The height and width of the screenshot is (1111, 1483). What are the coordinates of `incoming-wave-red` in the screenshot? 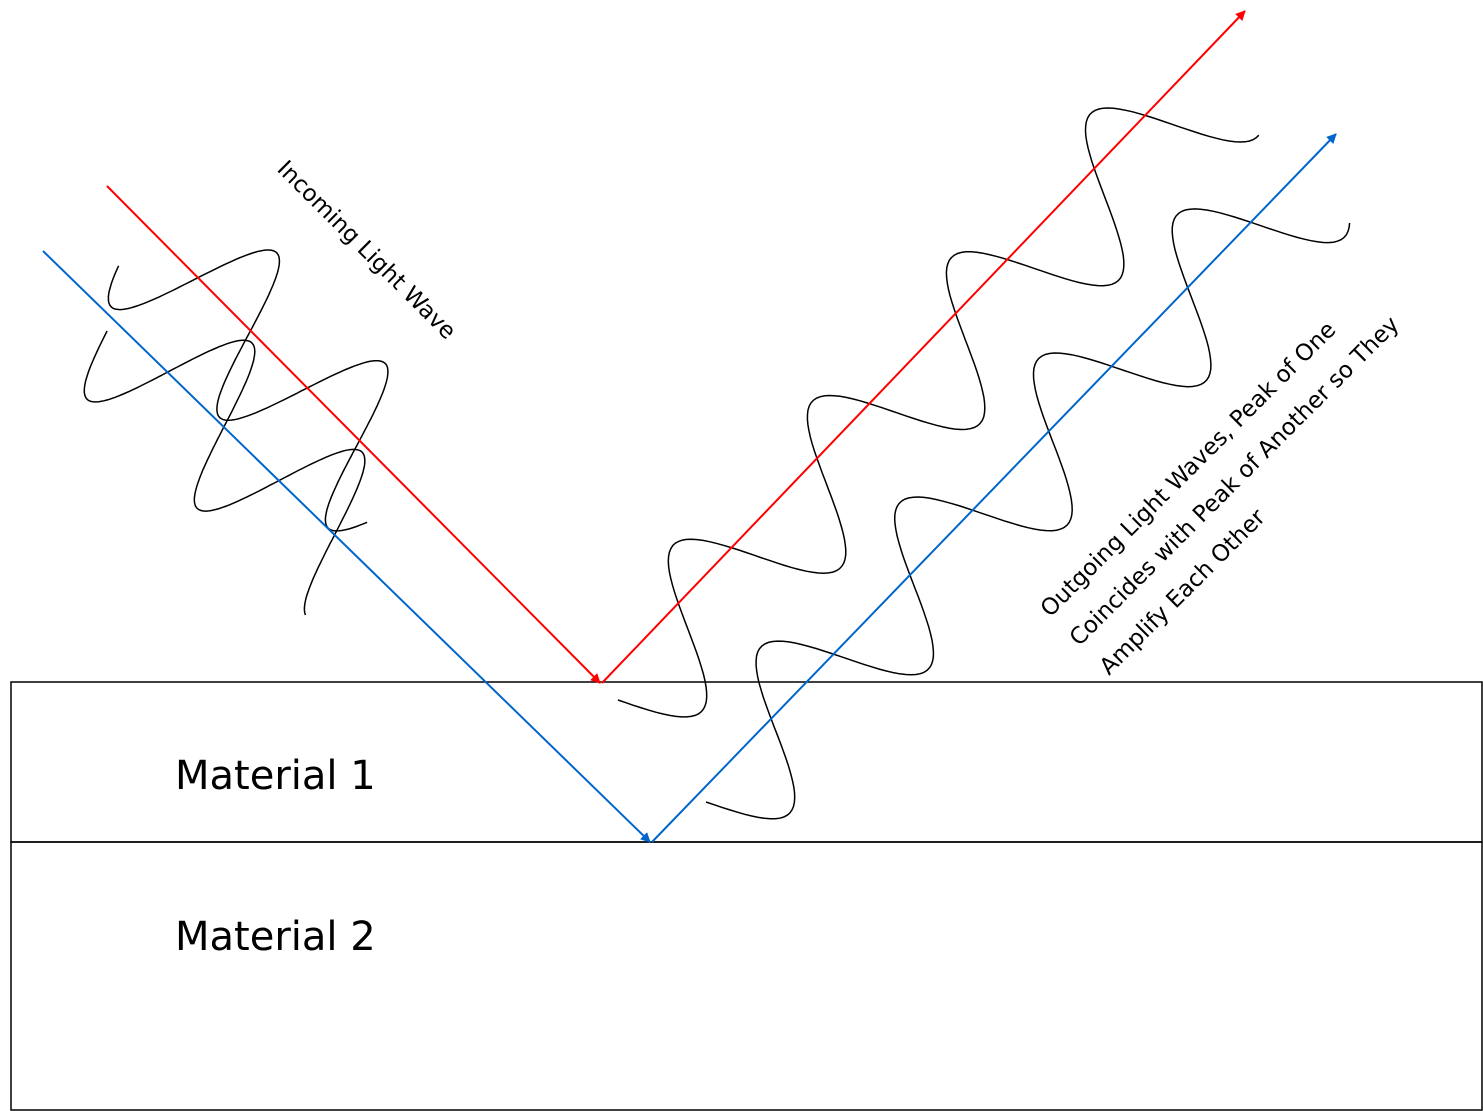 It's located at (248, 390).